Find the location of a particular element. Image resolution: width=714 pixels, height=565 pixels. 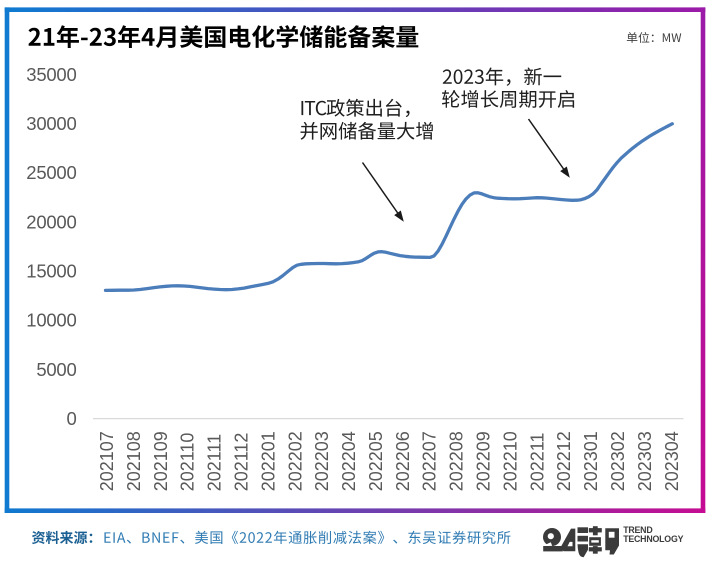

svg-text: 202110 is located at coordinates (188, 462).